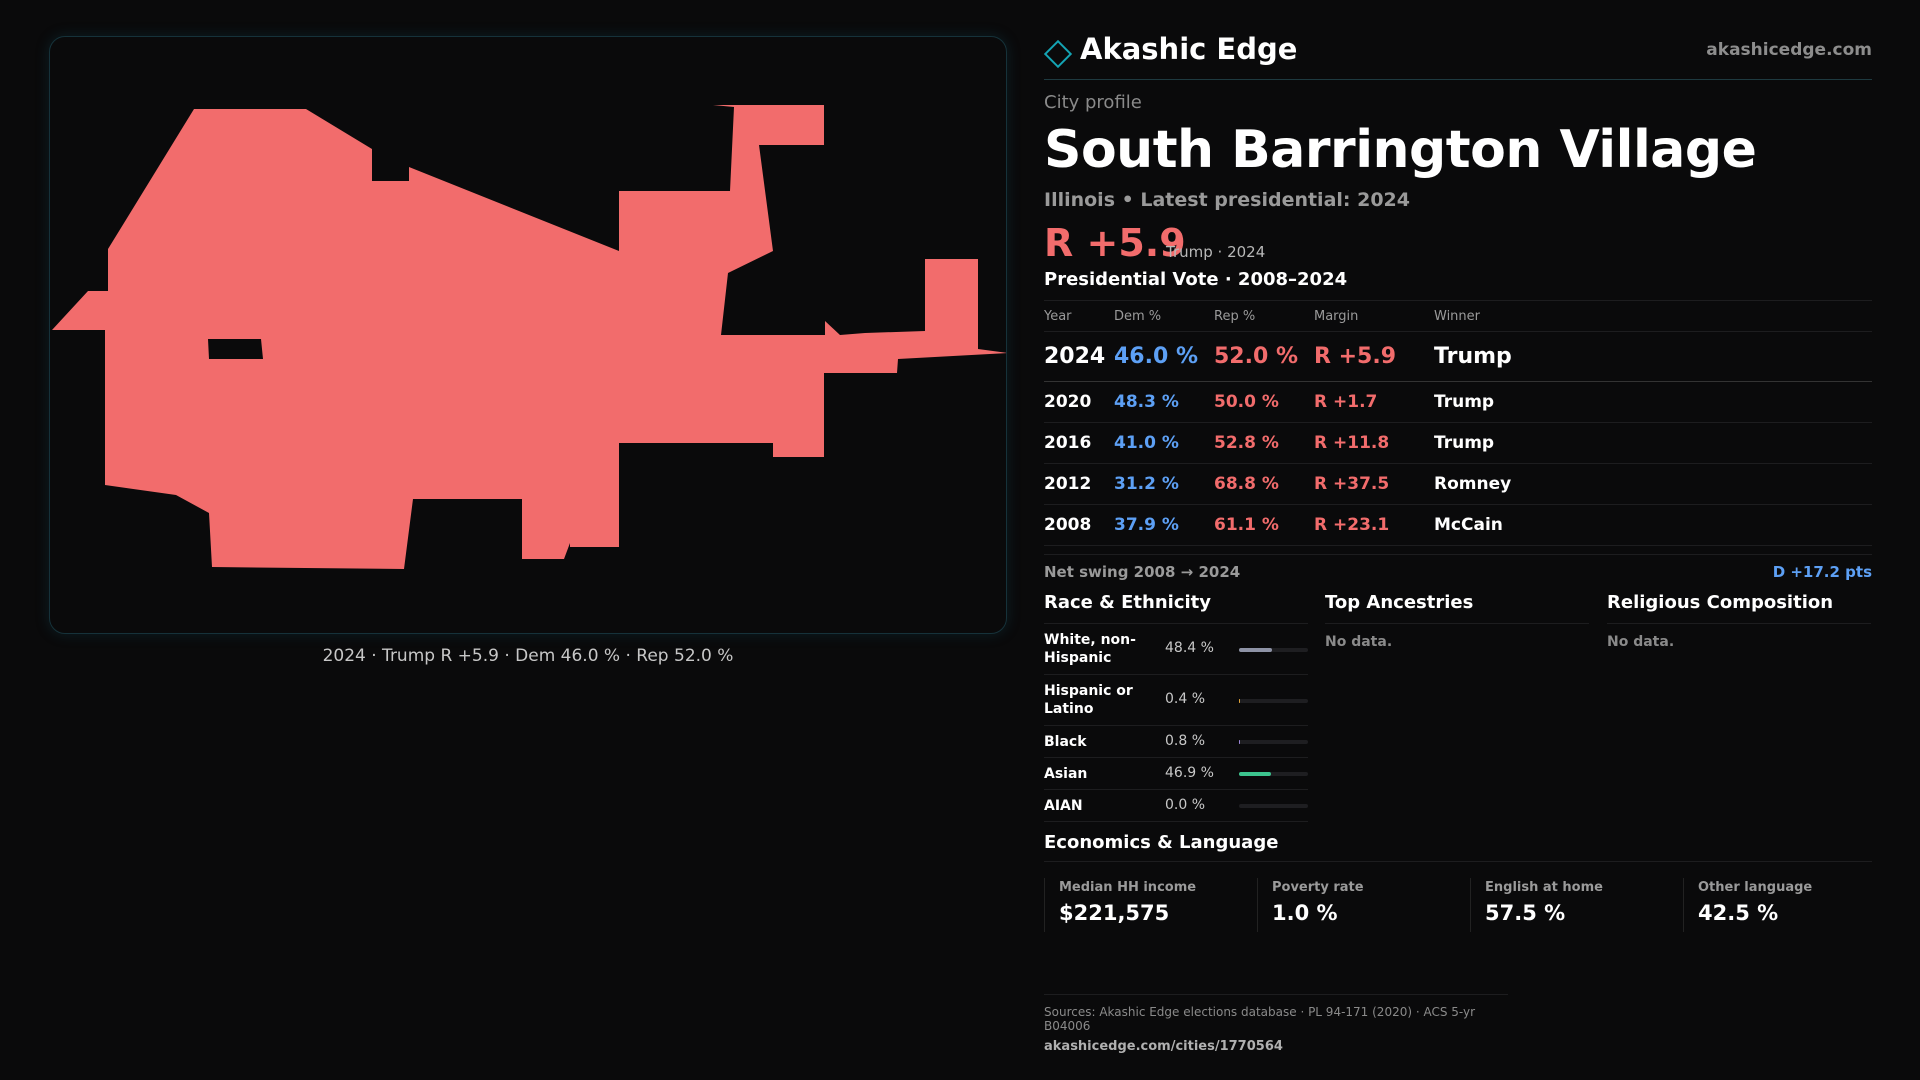 The width and height of the screenshot is (1920, 1080). I want to click on race-heading: Race & Ethnicity, so click(1176, 608).